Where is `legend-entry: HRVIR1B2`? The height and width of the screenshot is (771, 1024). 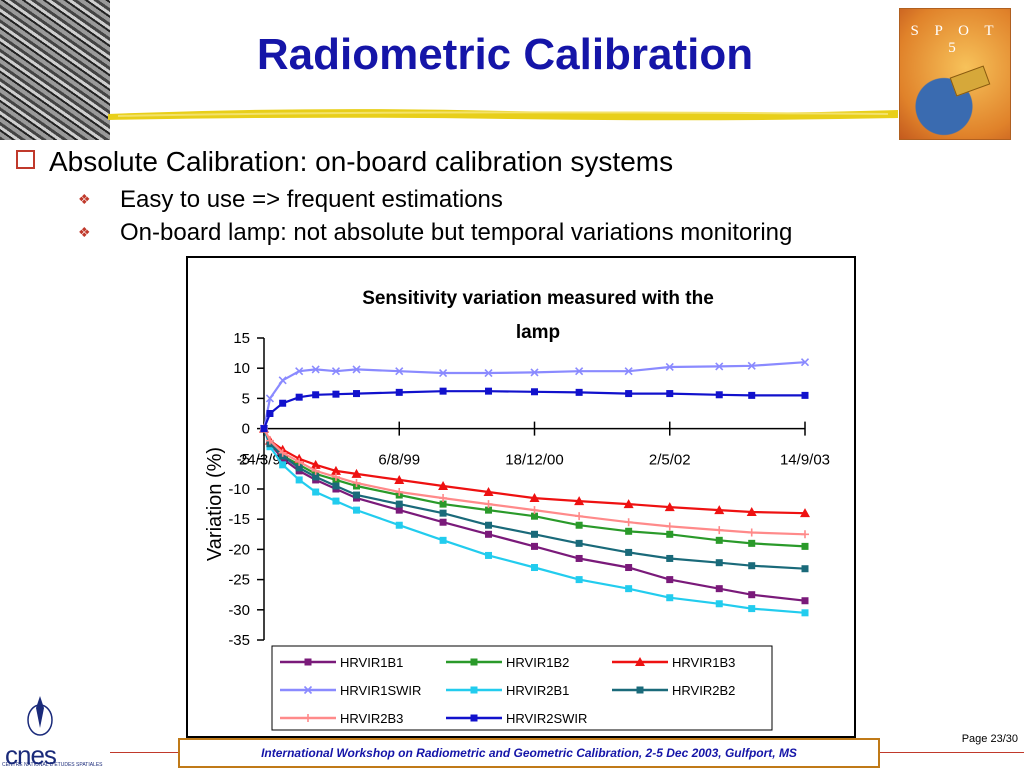
legend-entry: HRVIR1B2 is located at coordinates (507, 662).